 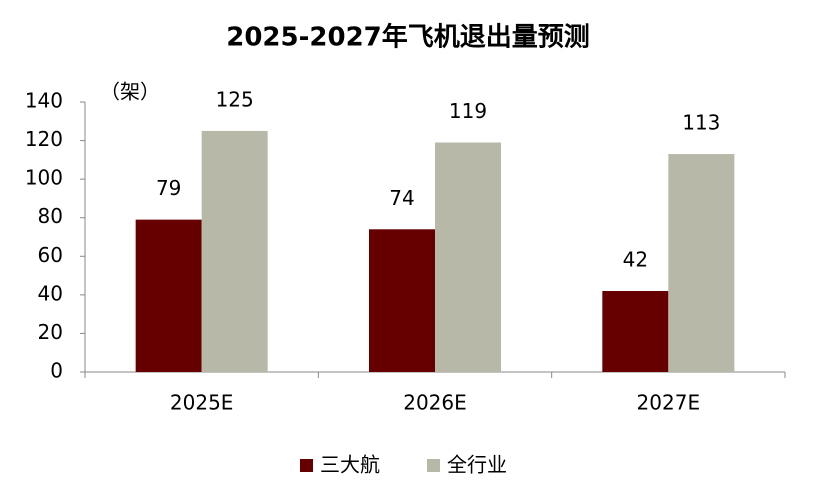 I want to click on y-tick-label: 120, so click(x=44, y=139).